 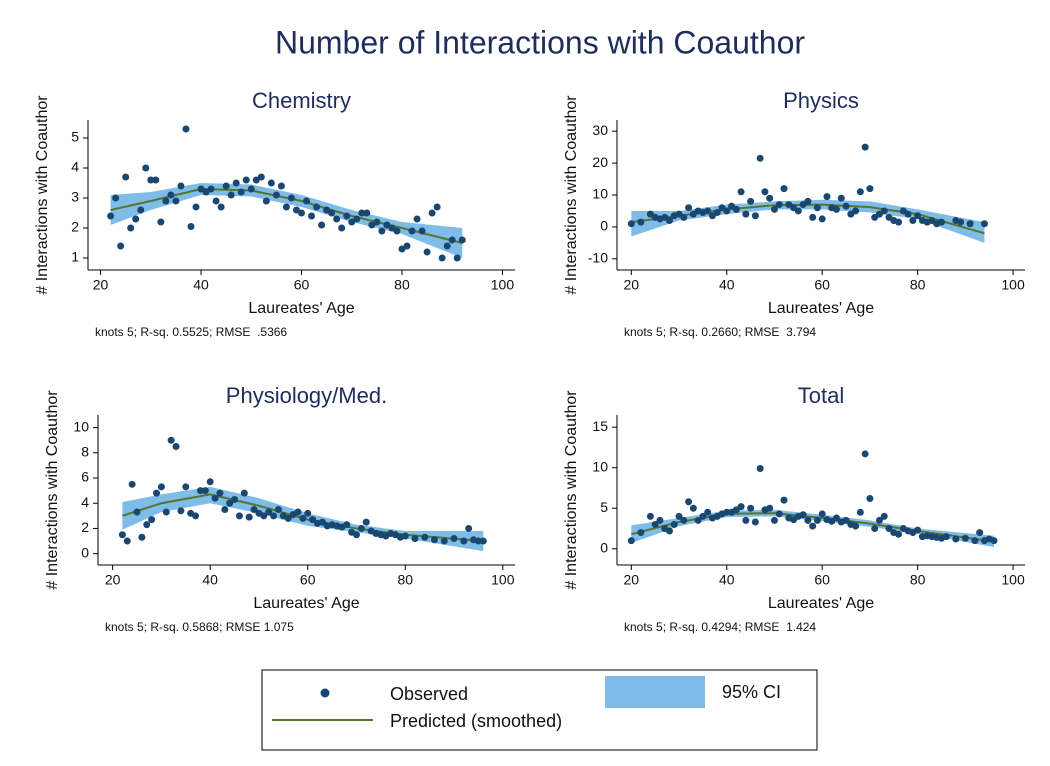 What do you see at coordinates (302, 285) in the screenshot?
I see `x-tick-label: 60` at bounding box center [302, 285].